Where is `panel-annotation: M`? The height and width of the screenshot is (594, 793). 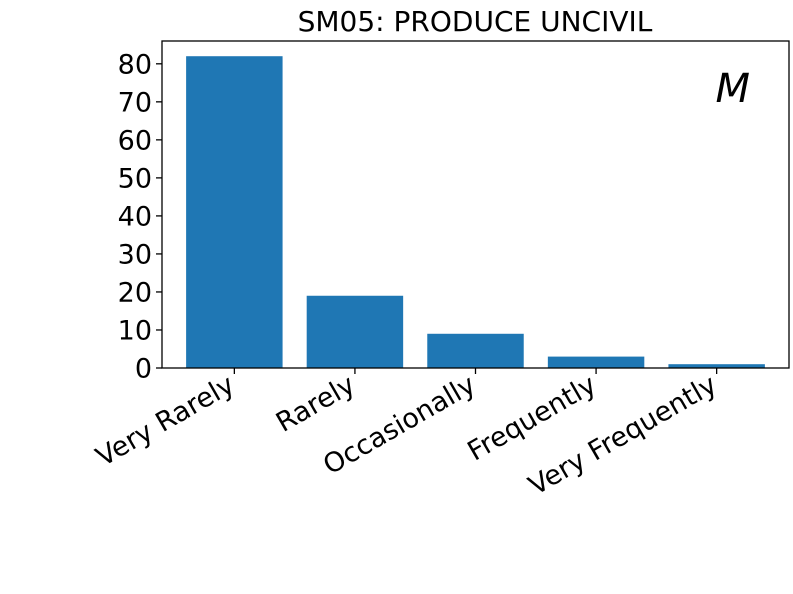 panel-annotation: M is located at coordinates (732, 89).